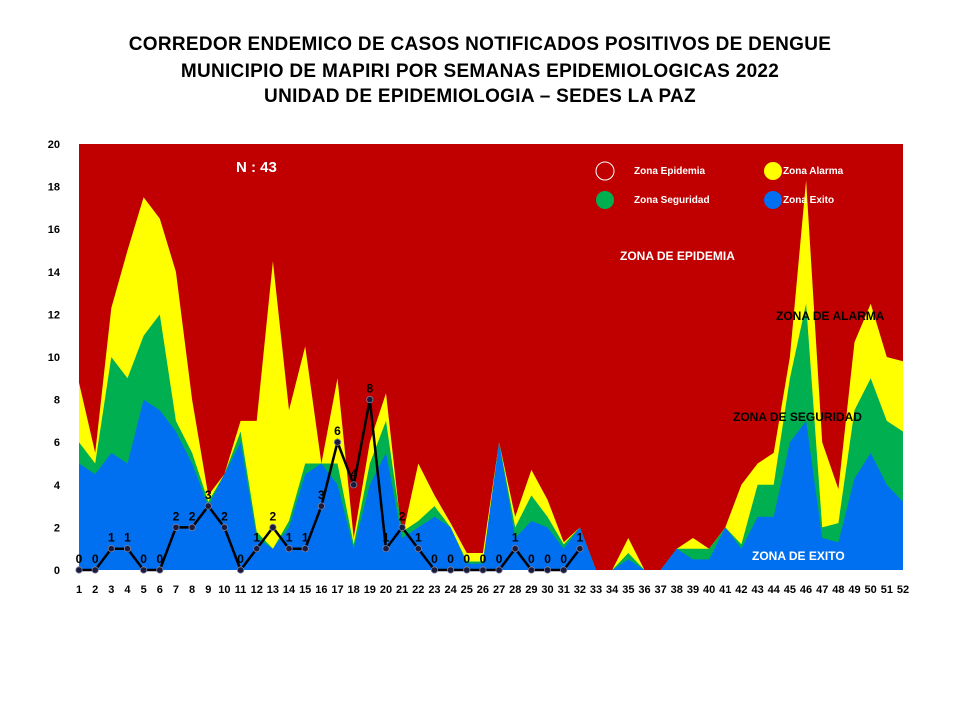 Image resolution: width=960 pixels, height=720 pixels. Describe the element at coordinates (605, 171) in the screenshot. I see `legend-swatch-epidemia` at that location.